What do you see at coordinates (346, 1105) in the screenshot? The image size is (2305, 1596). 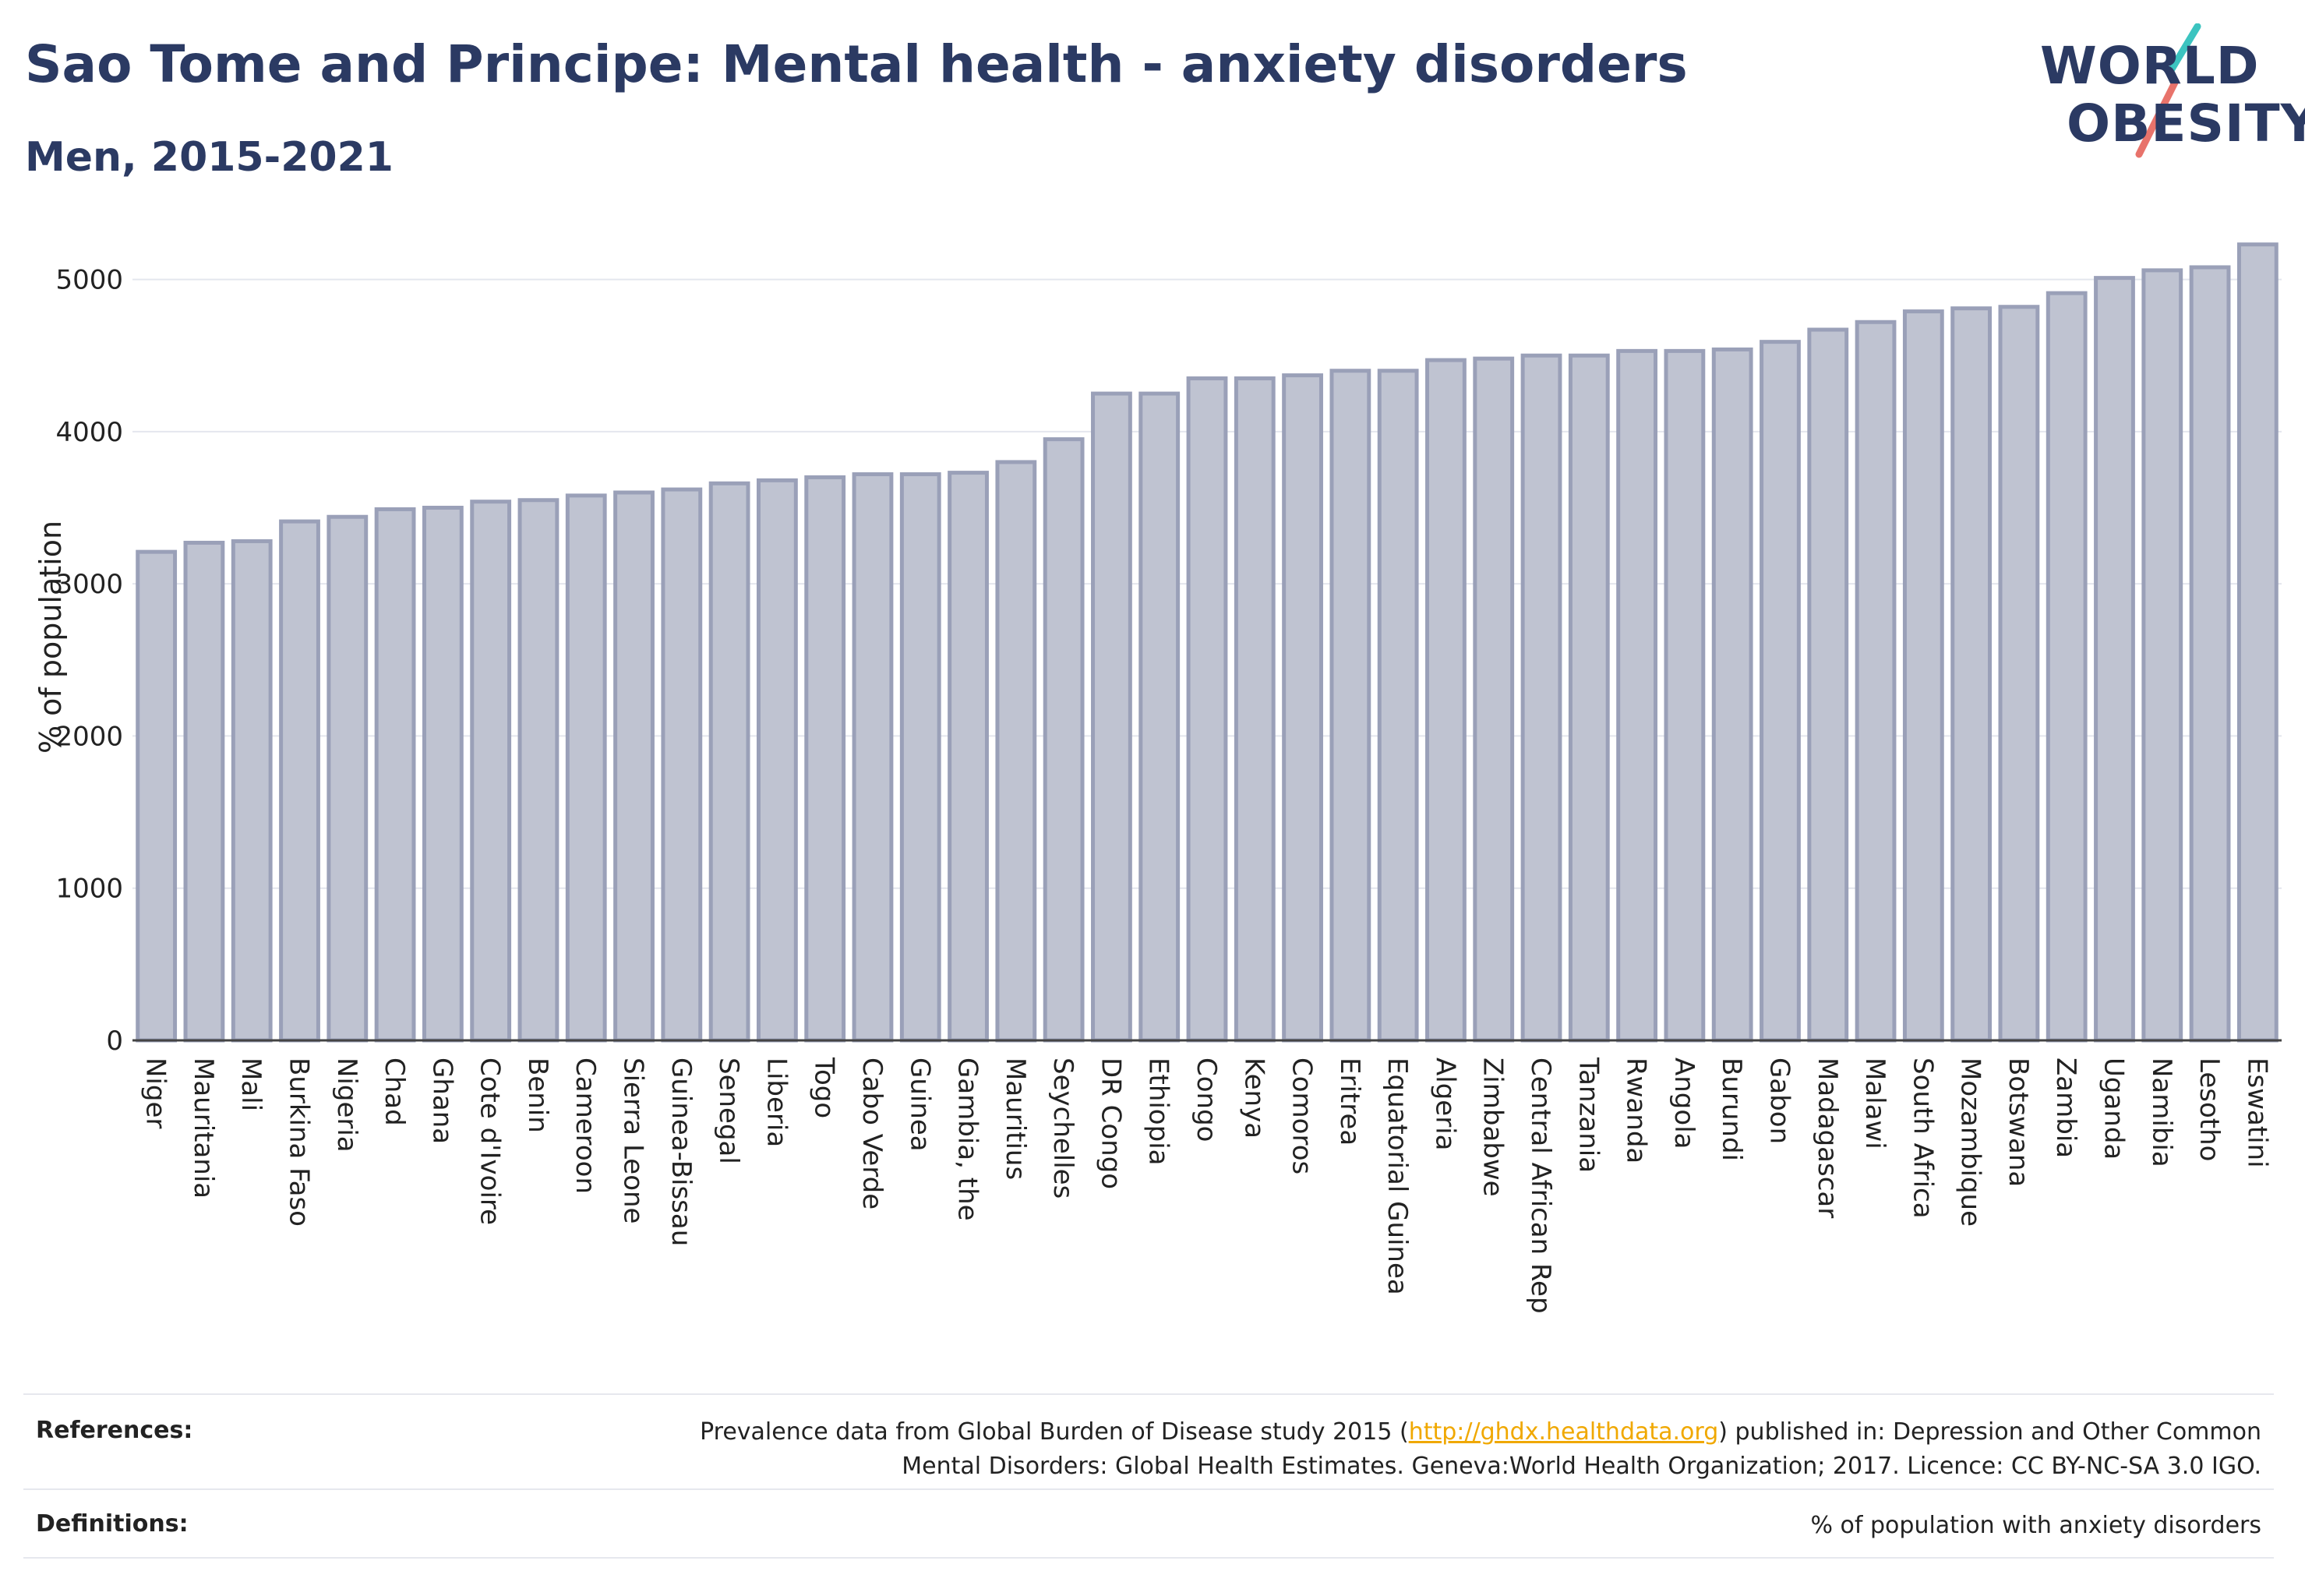 I see `x-category-label: Nigeria` at bounding box center [346, 1105].